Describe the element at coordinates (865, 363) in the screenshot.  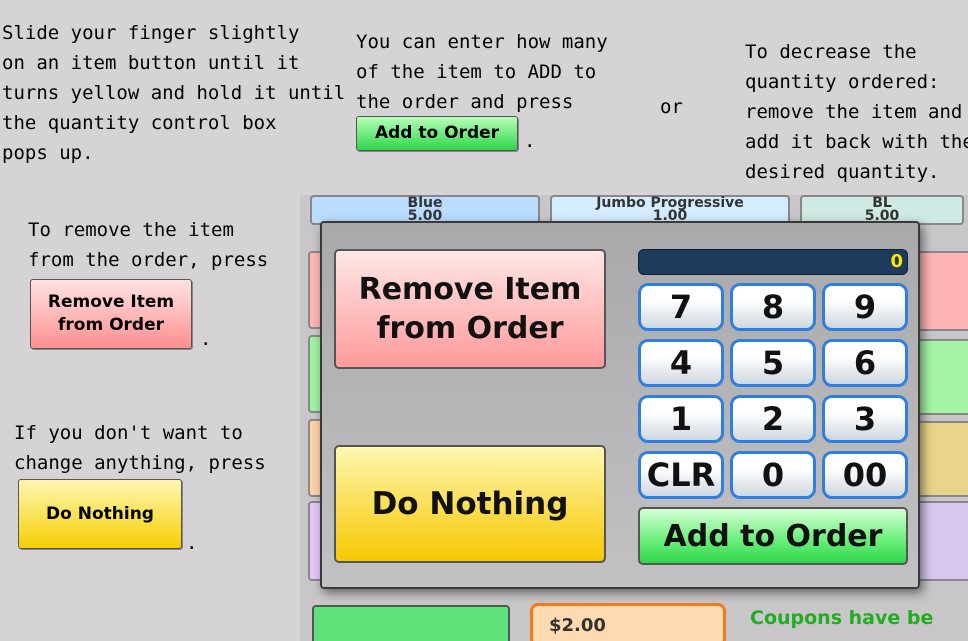
I see `key-6: 6` at that location.